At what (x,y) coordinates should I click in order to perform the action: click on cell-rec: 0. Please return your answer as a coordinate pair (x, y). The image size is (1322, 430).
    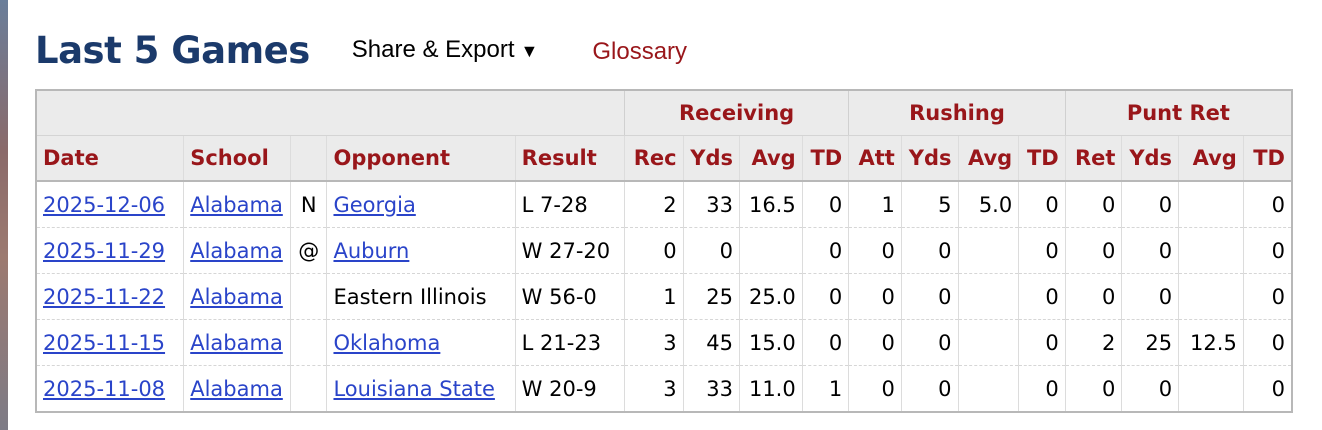
    Looking at the image, I should click on (653, 250).